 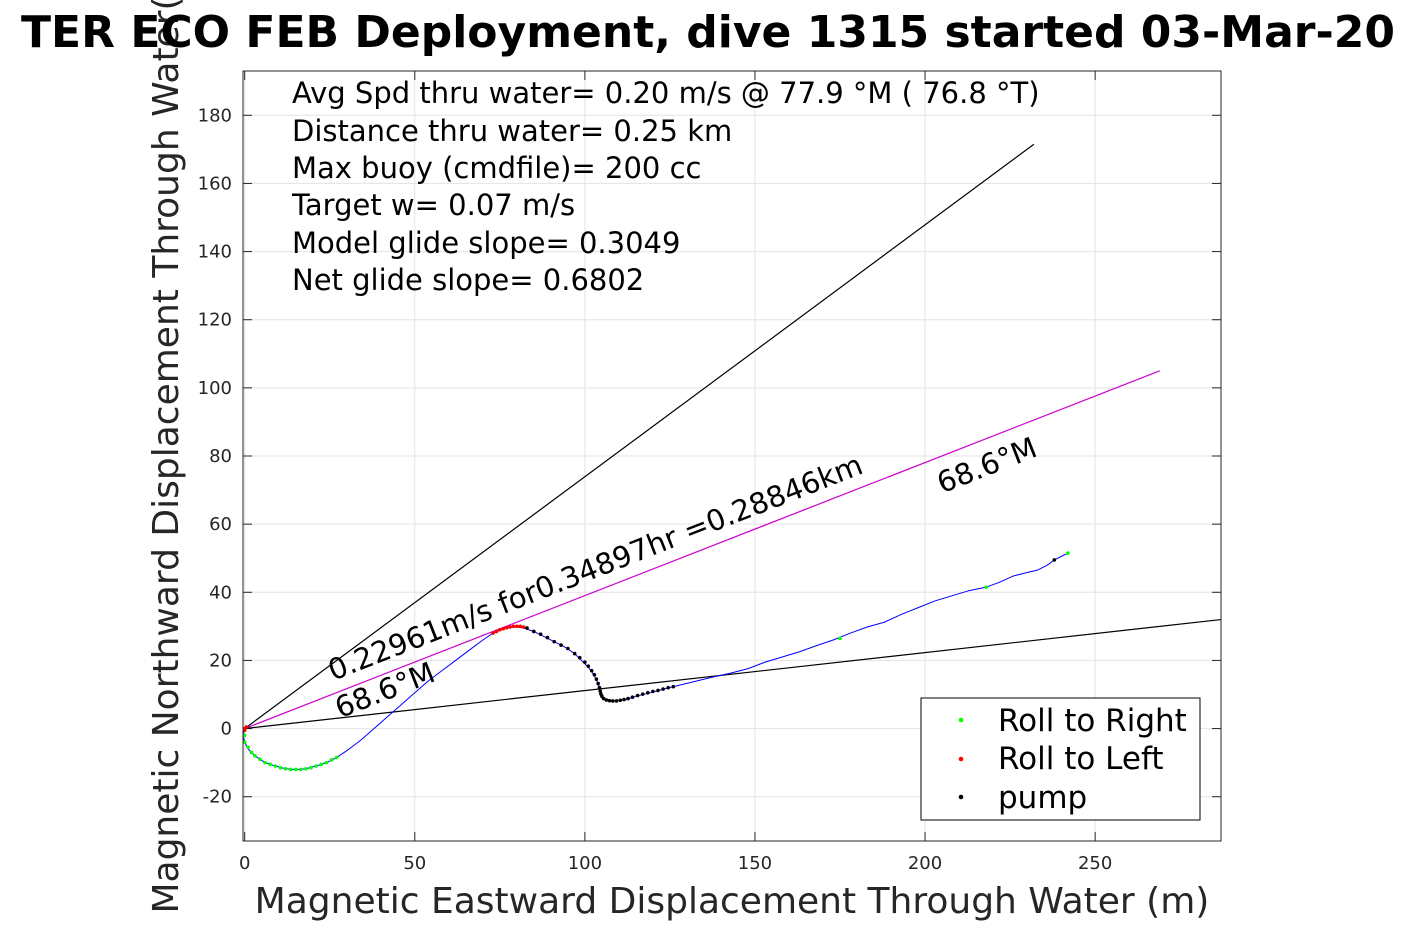 What do you see at coordinates (217, 797) in the screenshot?
I see `y-tick-label: -20` at bounding box center [217, 797].